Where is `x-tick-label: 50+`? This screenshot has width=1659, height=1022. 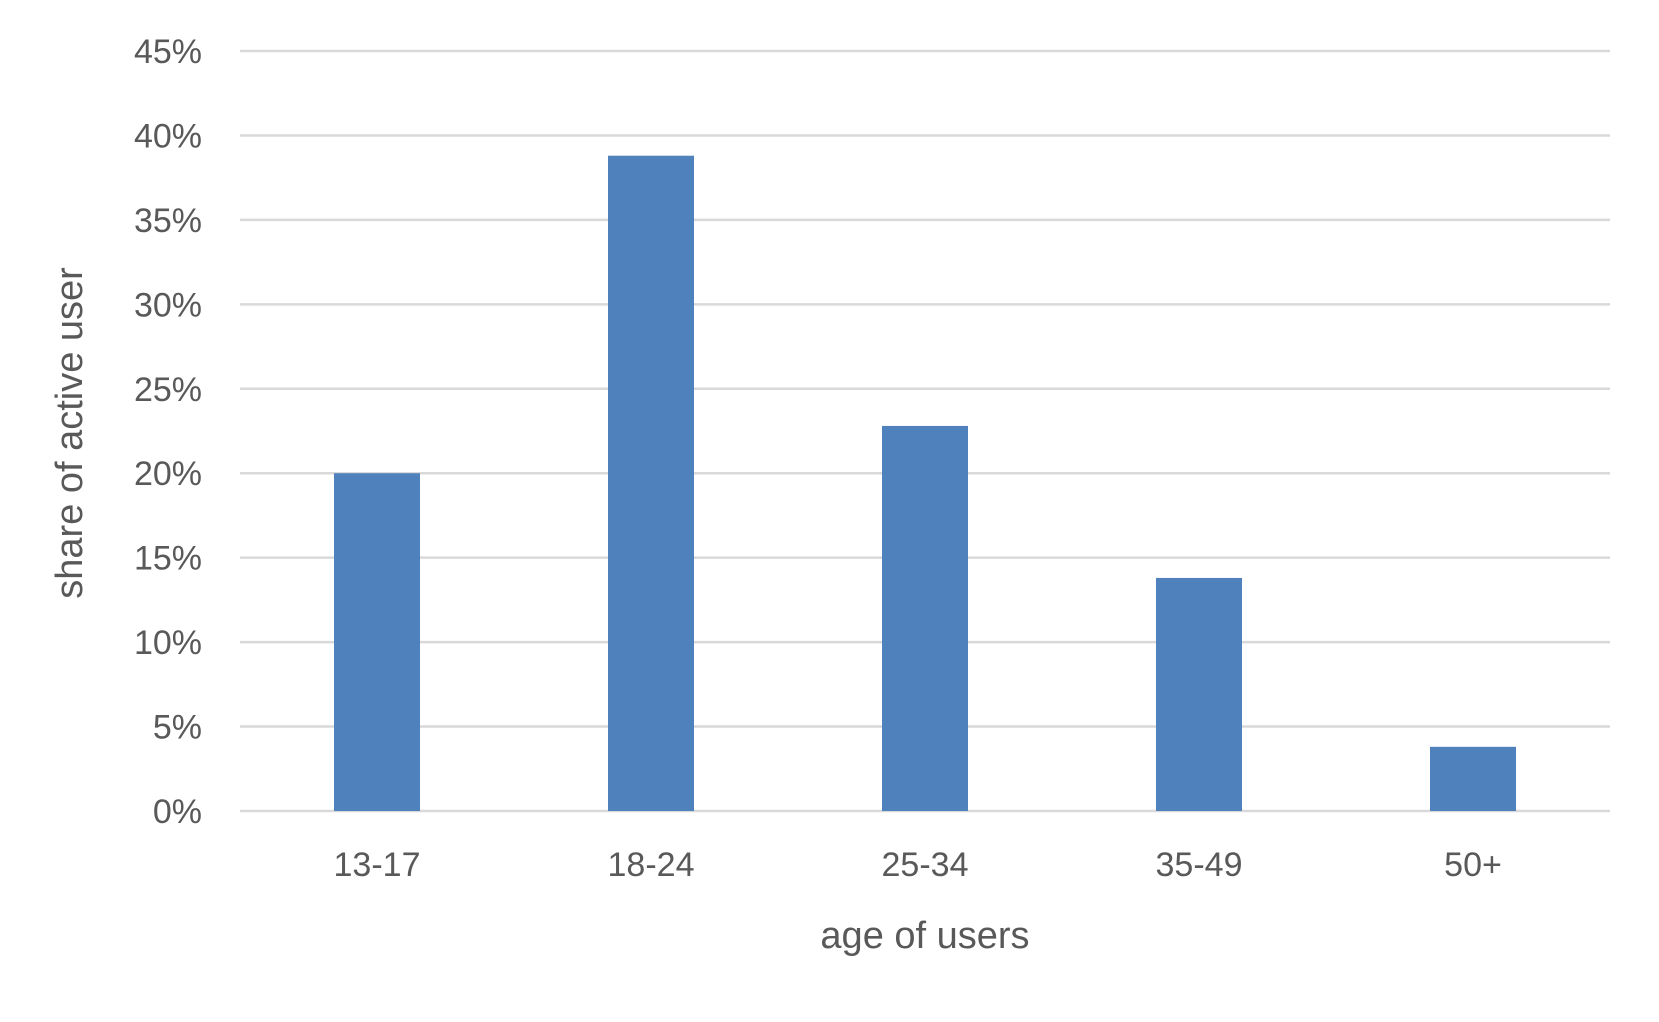
x-tick-label: 50+ is located at coordinates (1473, 865).